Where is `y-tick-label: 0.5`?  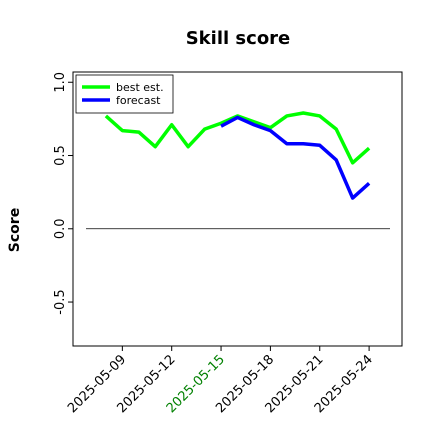
y-tick-label: 0.5 is located at coordinates (60, 155).